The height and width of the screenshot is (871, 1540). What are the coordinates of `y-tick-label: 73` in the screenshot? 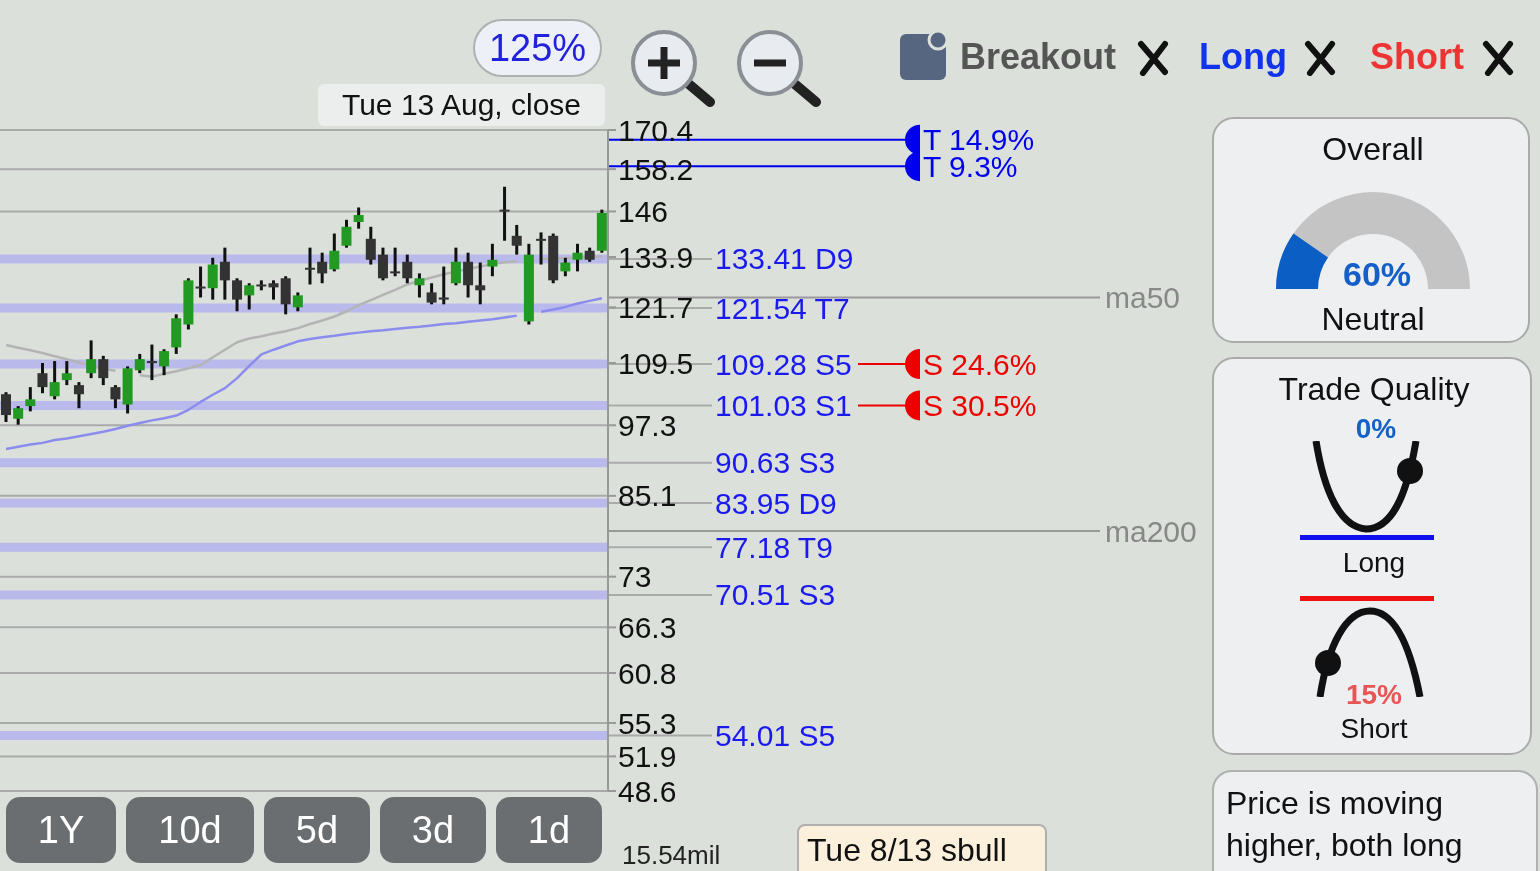 It's located at (635, 577).